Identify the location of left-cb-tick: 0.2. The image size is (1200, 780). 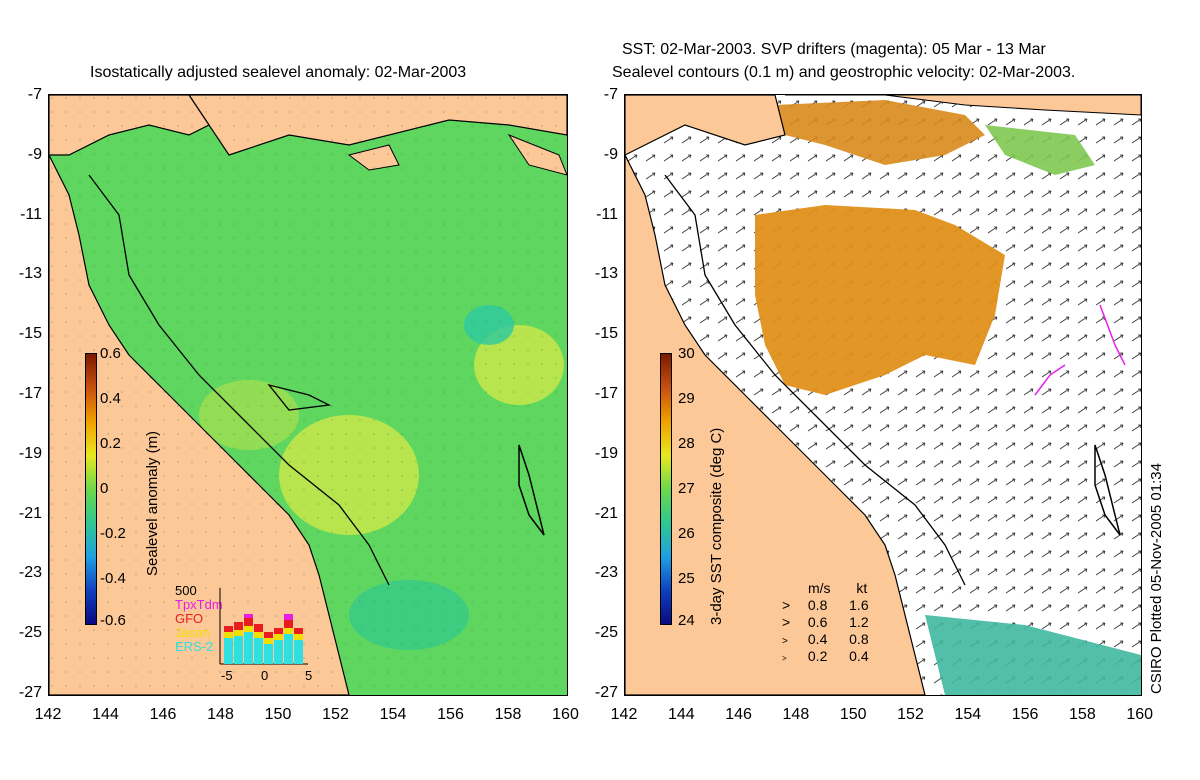
(110, 443).